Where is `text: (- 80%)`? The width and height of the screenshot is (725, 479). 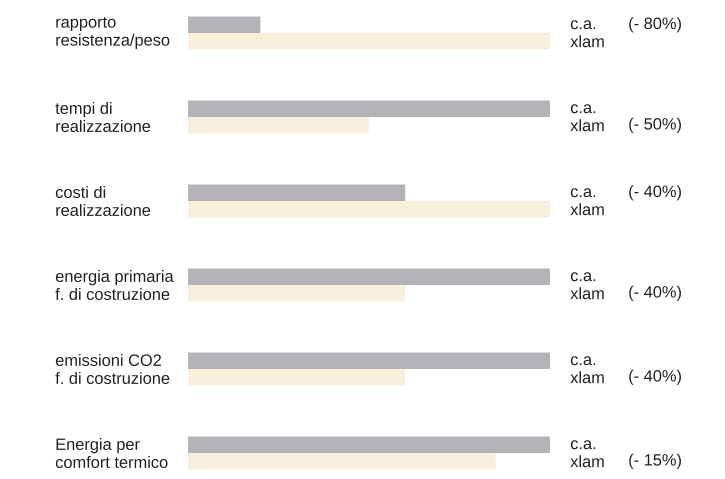 text: (- 80%) is located at coordinates (655, 24).